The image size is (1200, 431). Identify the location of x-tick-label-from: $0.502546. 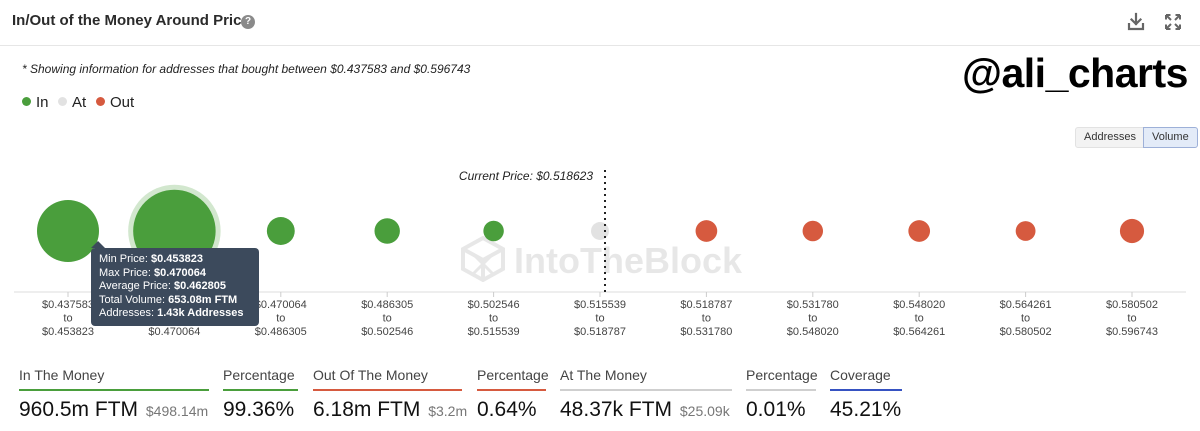
(494, 305).